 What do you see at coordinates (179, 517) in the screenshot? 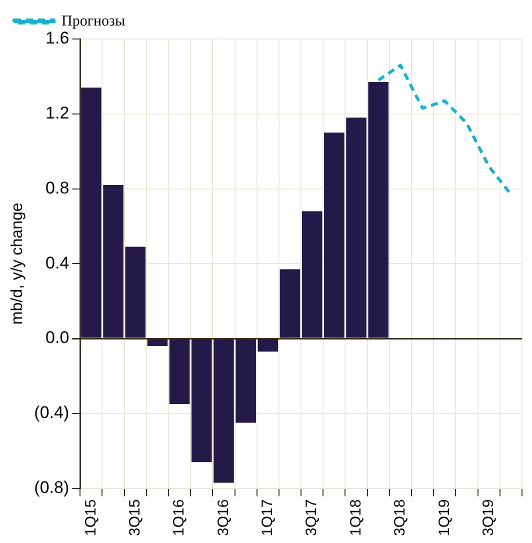
I see `x-tick-label: 1Q16` at bounding box center [179, 517].